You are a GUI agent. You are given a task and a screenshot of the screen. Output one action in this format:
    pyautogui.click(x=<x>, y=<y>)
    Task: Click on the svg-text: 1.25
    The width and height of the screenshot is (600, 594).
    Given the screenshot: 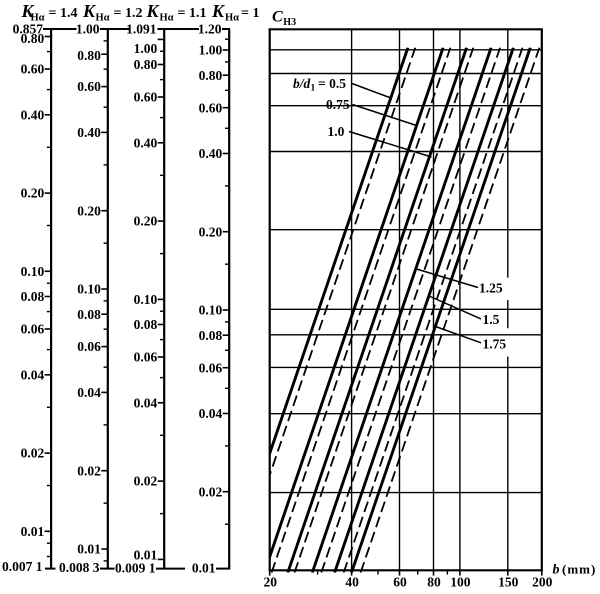 What is the action you would take?
    pyautogui.click(x=491, y=288)
    